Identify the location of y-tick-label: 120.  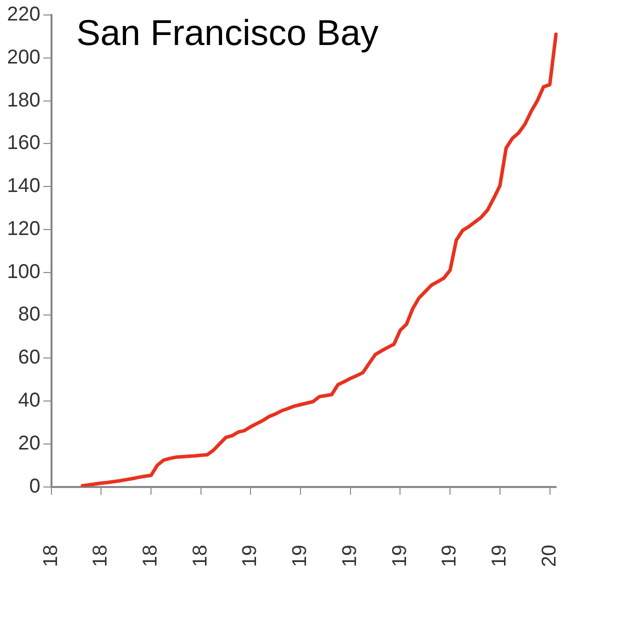
(23, 229).